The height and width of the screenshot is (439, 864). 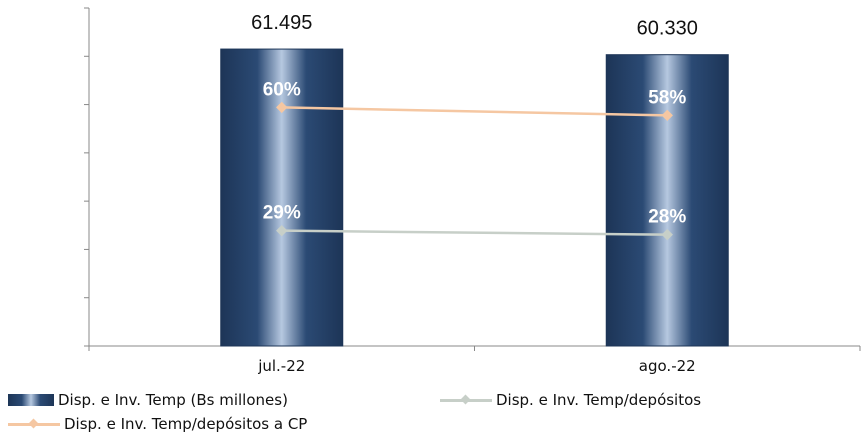 What do you see at coordinates (474, 171) in the screenshot?
I see `lines` at bounding box center [474, 171].